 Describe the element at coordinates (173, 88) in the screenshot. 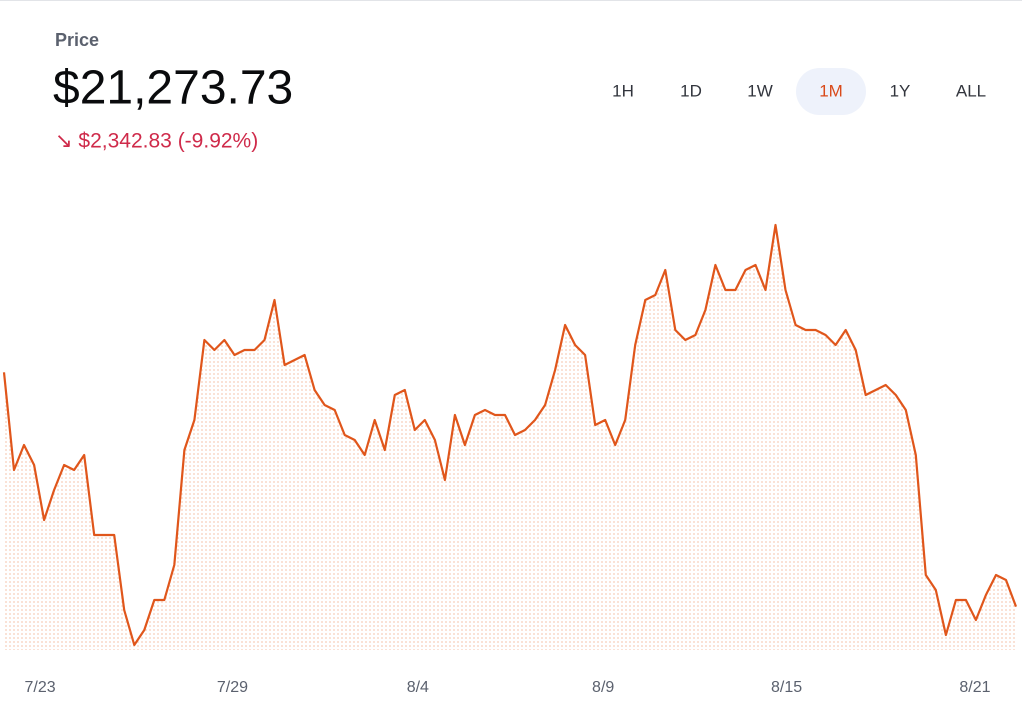

I see `price-value: $21,273.73` at that location.